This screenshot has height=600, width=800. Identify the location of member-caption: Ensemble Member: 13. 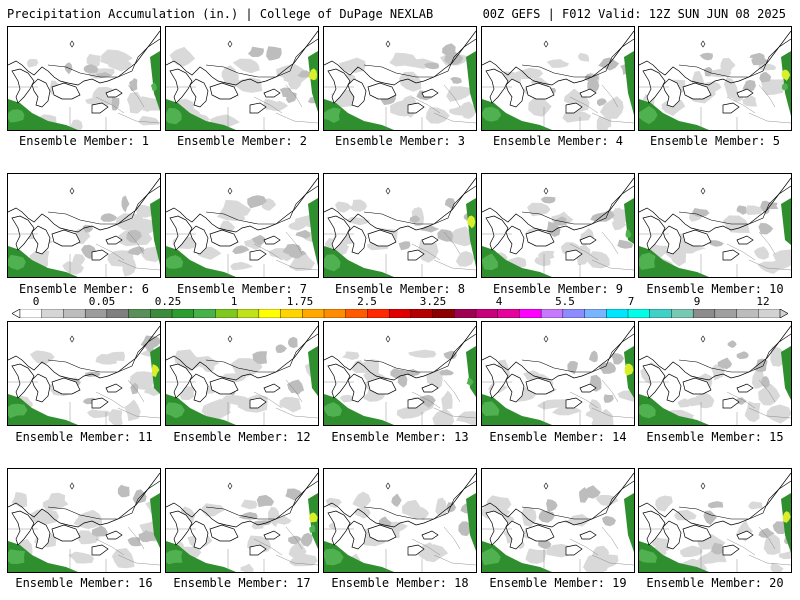
(400, 437).